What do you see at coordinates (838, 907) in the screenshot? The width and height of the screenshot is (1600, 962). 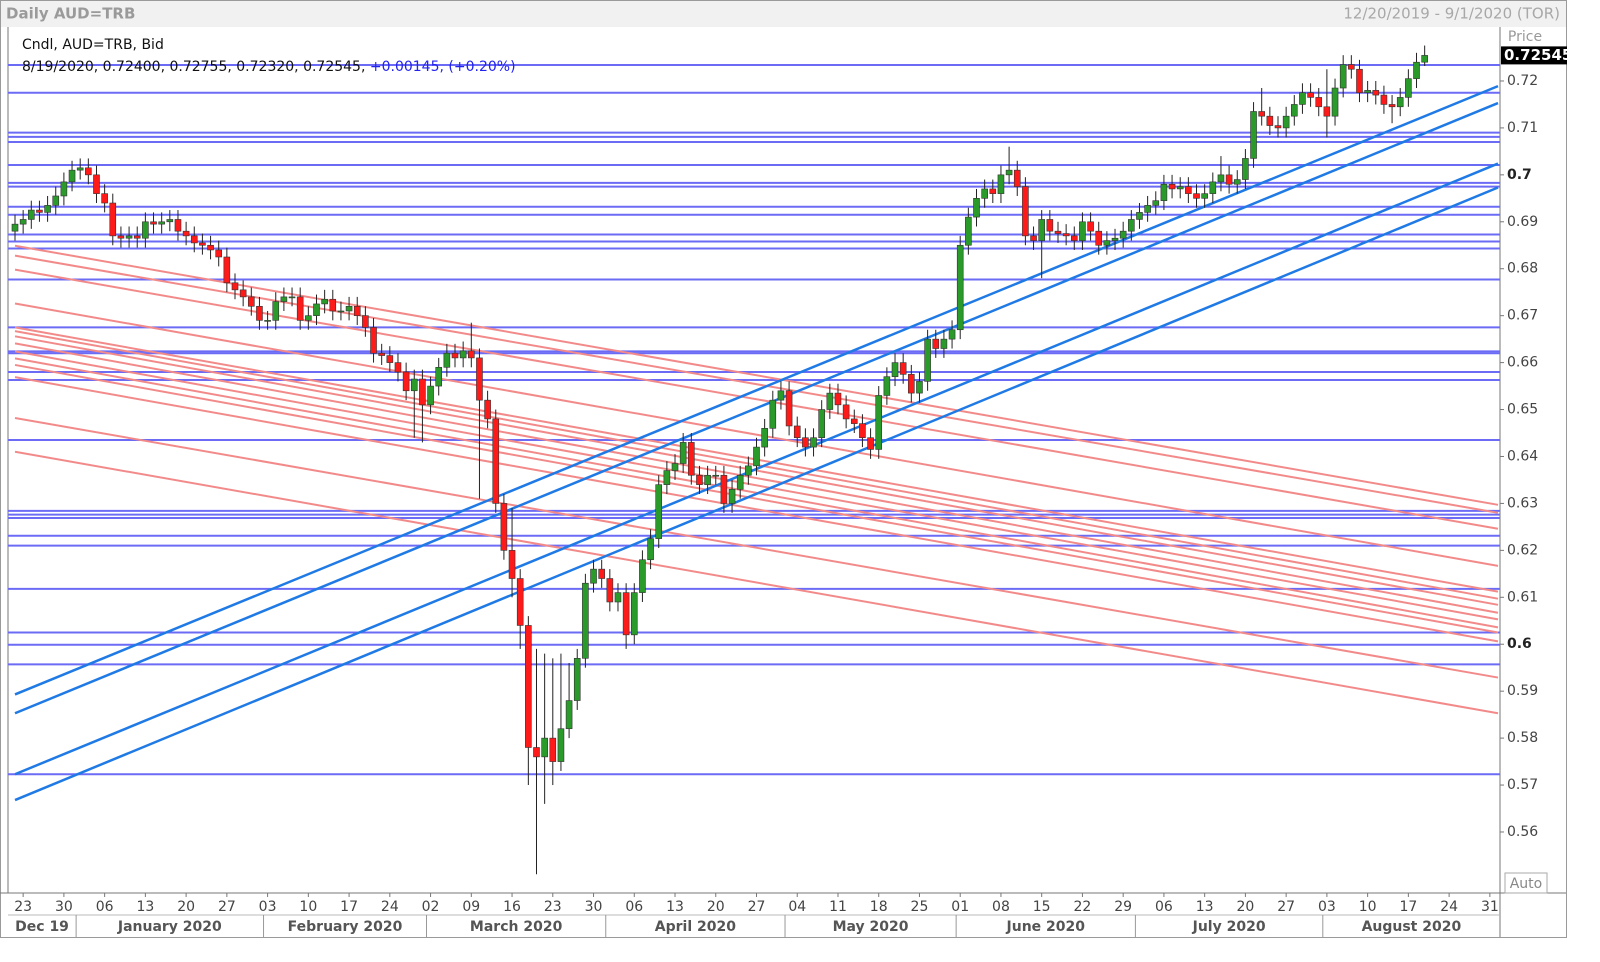 I see `x-tick-label: 11` at bounding box center [838, 907].